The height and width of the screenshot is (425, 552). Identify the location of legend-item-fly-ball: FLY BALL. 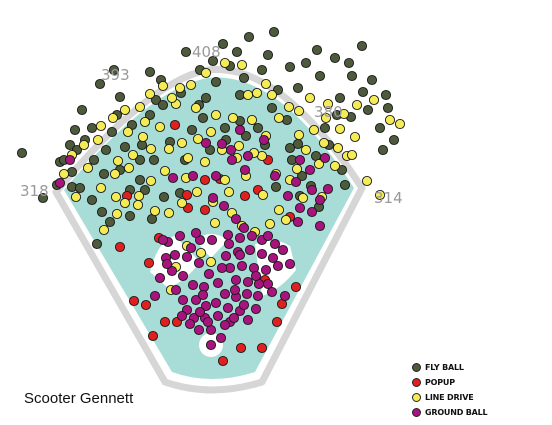
(449, 367).